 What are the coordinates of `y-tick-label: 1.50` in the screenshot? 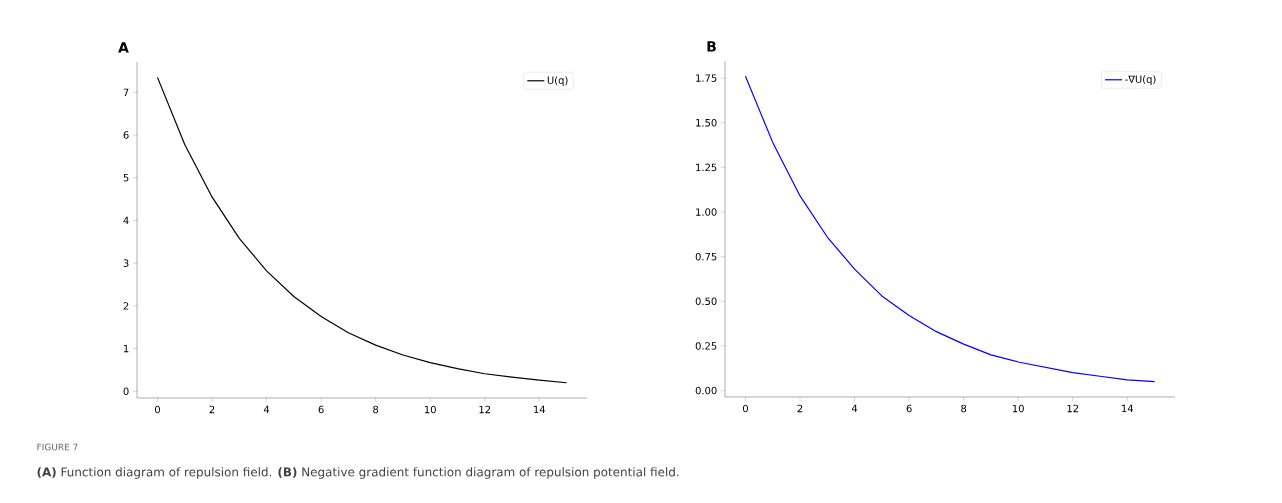 It's located at (706, 122).